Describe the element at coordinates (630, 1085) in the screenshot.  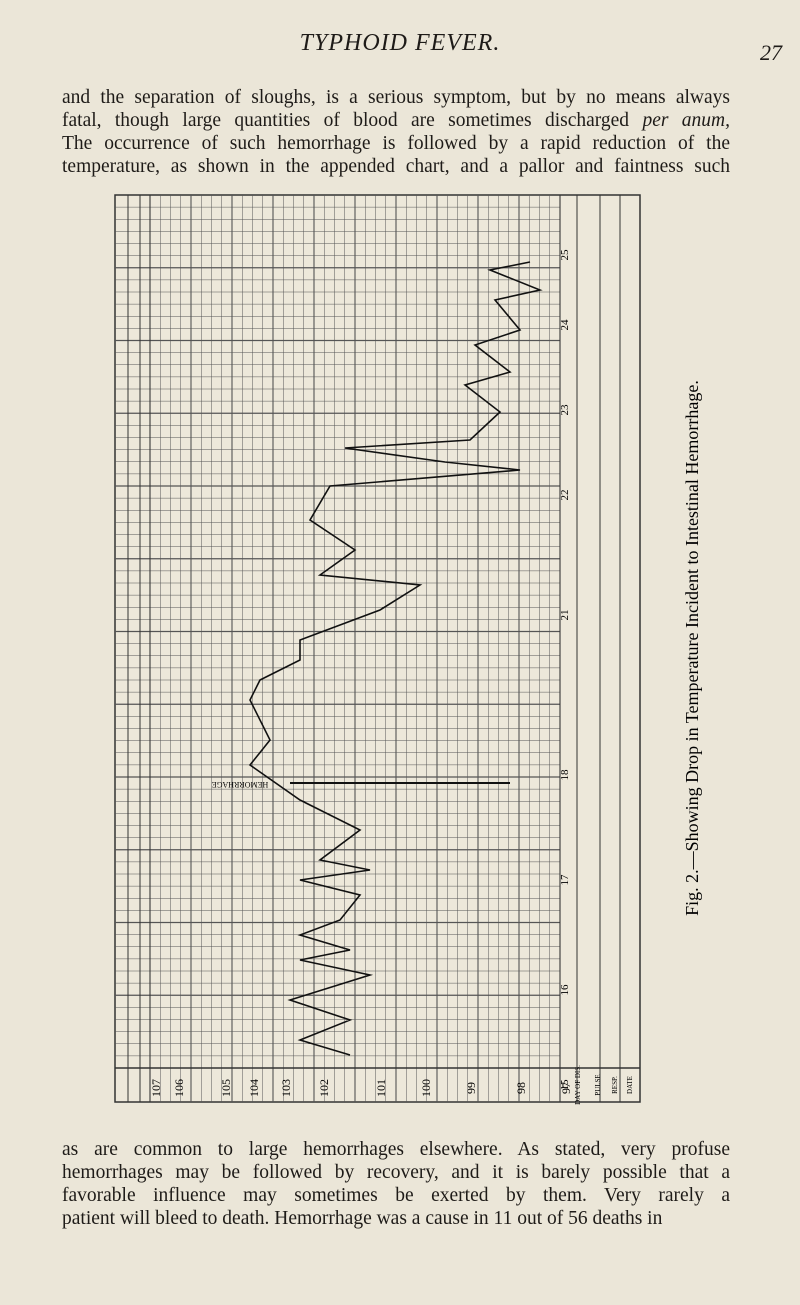
I see `row-label: DATE` at that location.